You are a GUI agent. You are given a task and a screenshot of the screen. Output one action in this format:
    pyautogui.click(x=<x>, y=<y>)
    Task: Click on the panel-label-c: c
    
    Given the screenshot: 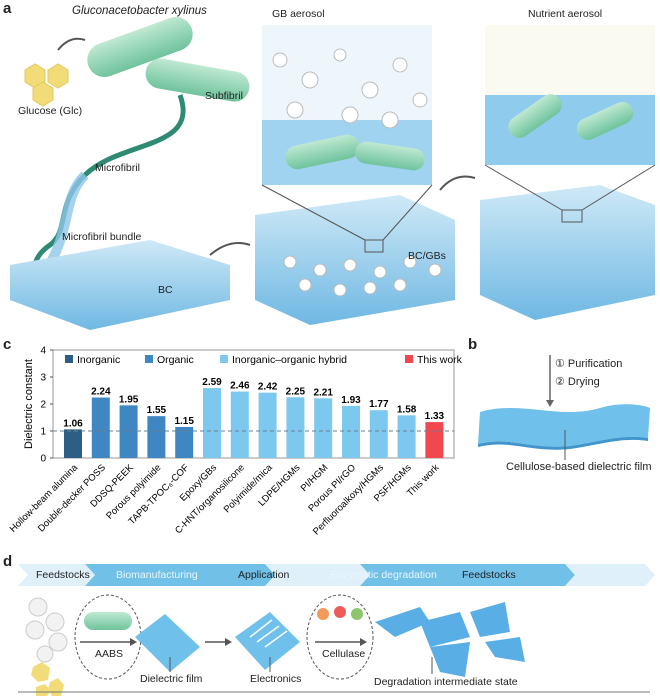 What is the action you would take?
    pyautogui.click(x=7, y=344)
    